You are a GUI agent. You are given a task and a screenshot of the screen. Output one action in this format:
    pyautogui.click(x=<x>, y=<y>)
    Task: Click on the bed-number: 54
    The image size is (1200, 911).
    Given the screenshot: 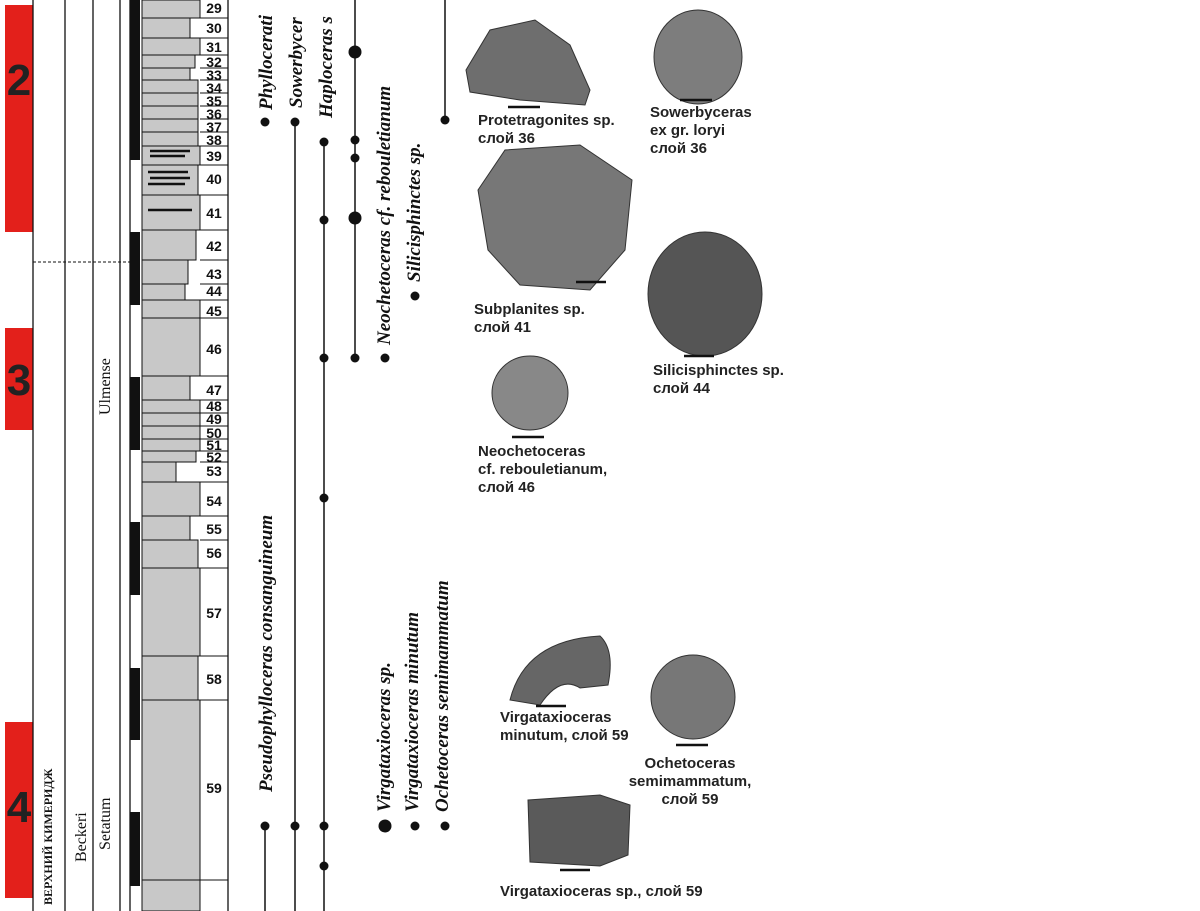 What is the action you would take?
    pyautogui.click(x=214, y=501)
    